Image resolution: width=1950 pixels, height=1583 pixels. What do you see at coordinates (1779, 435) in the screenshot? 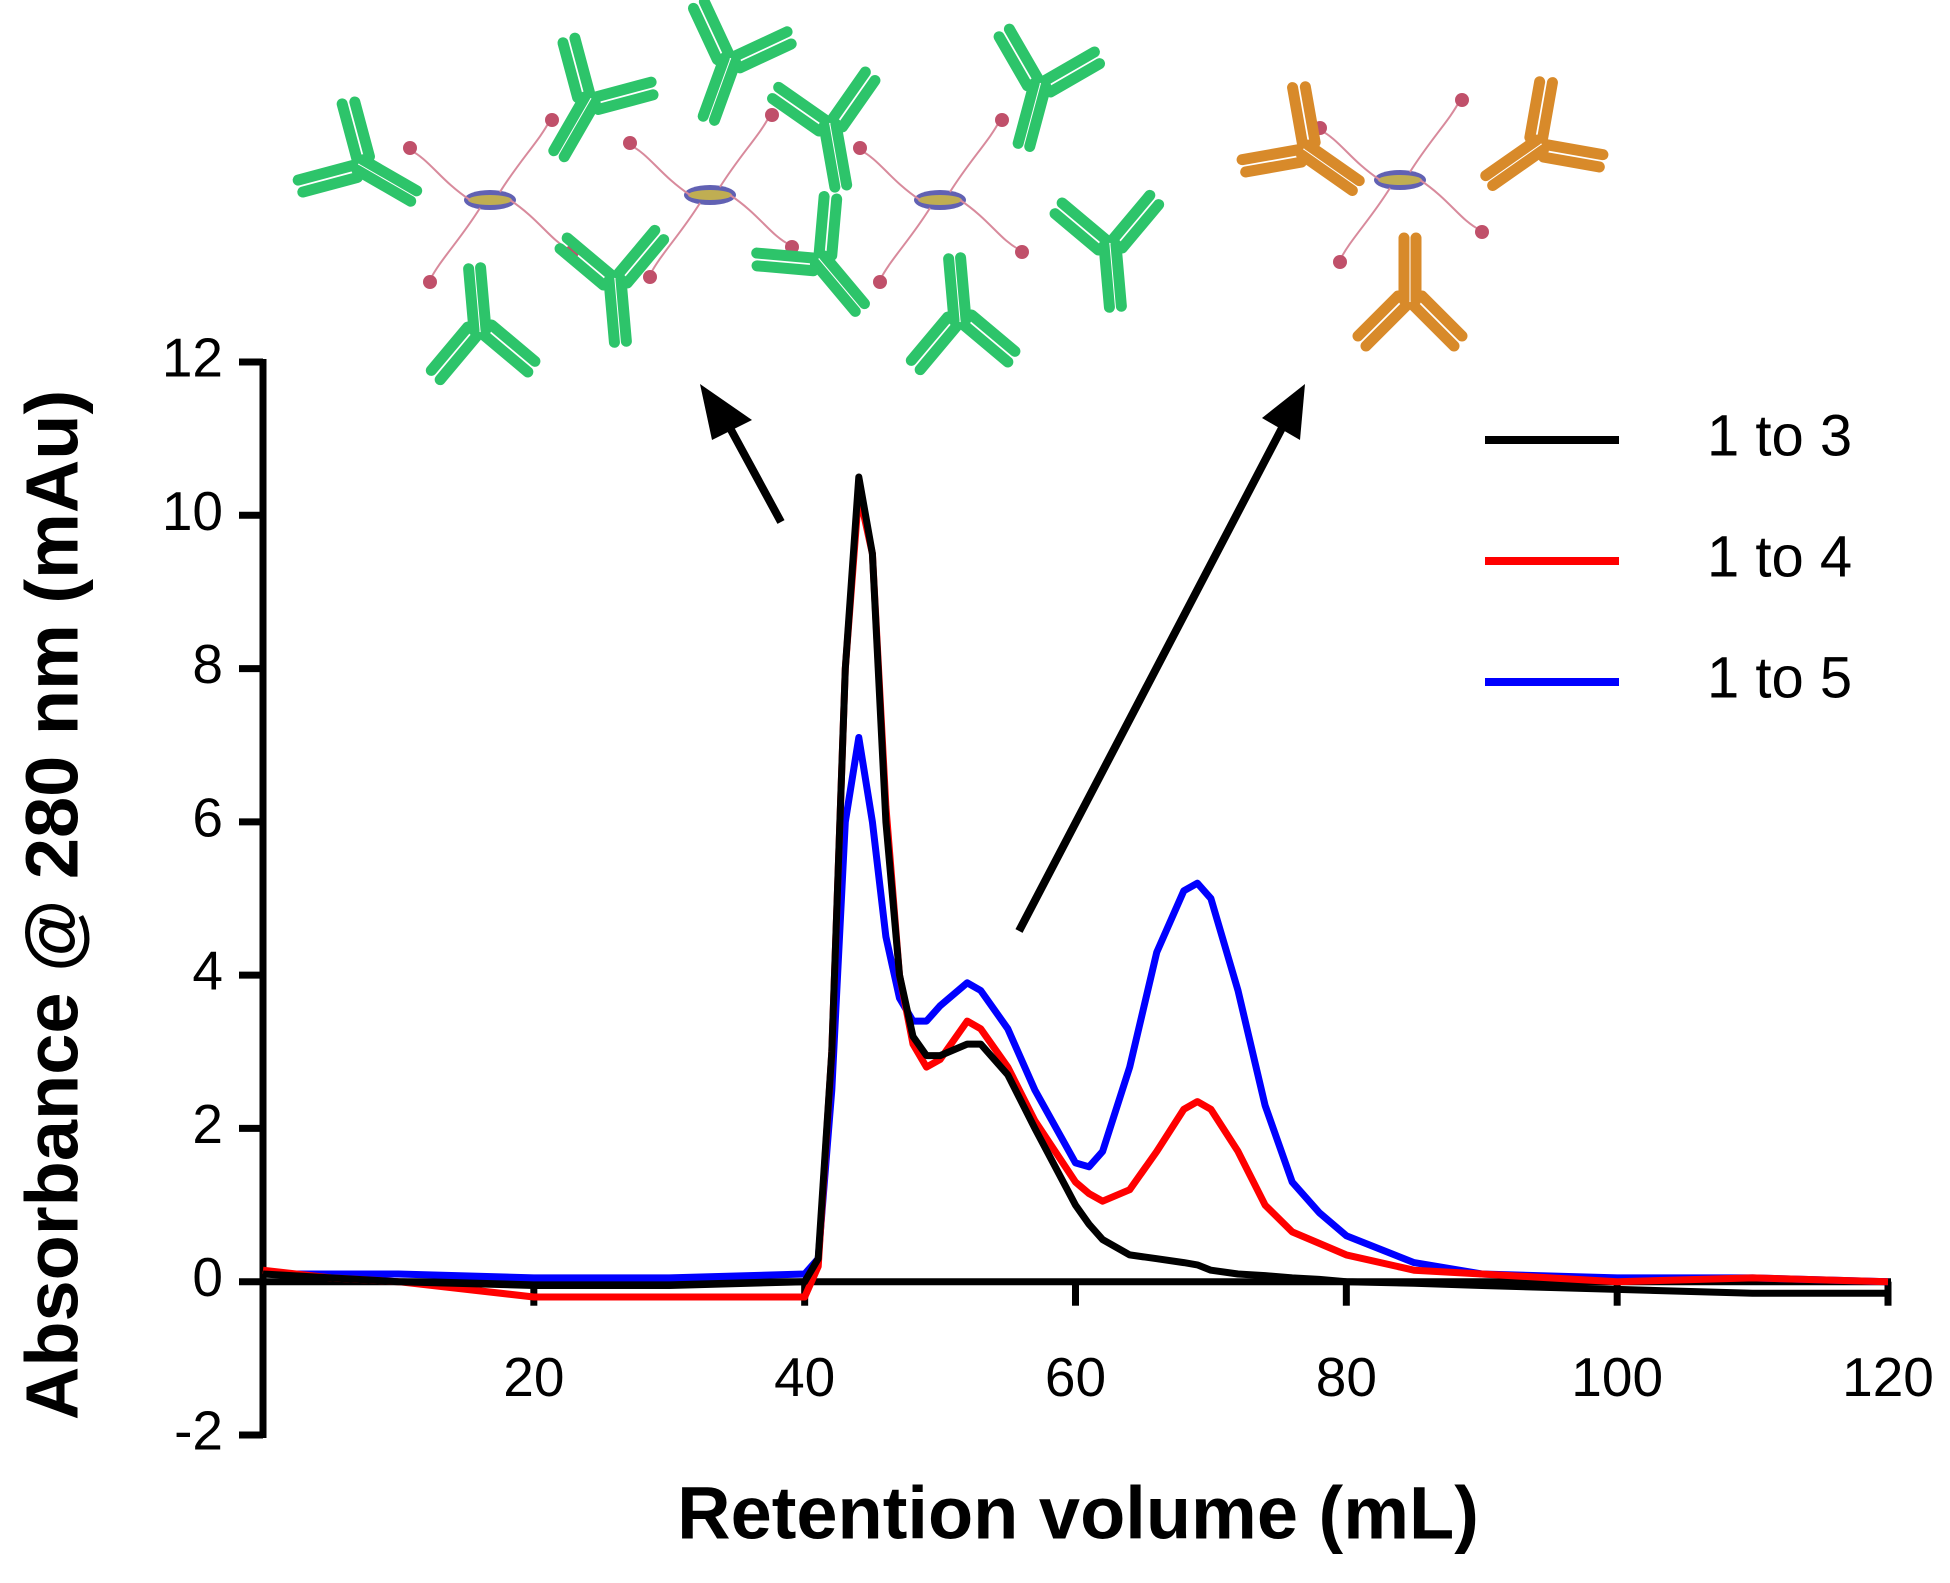
I see `legend-label: 1 to 3` at bounding box center [1779, 435].